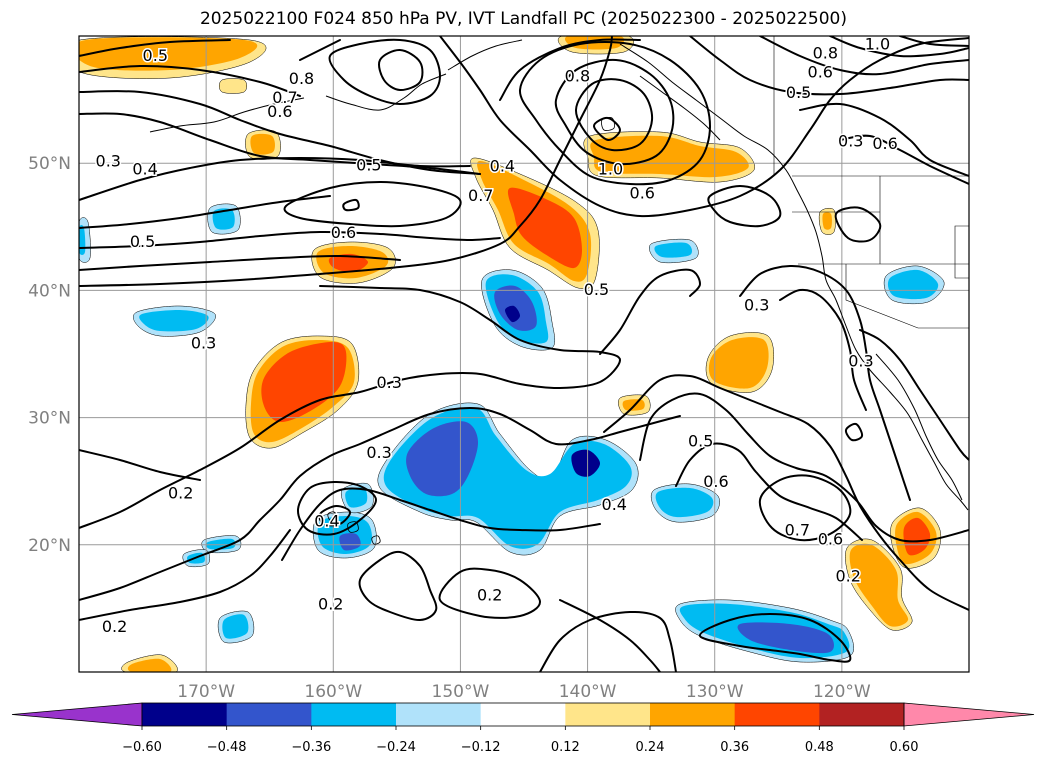 The image size is (1047, 765). What do you see at coordinates (565, 747) in the screenshot?
I see `colorbar-tick-label: 0.12` at bounding box center [565, 747].